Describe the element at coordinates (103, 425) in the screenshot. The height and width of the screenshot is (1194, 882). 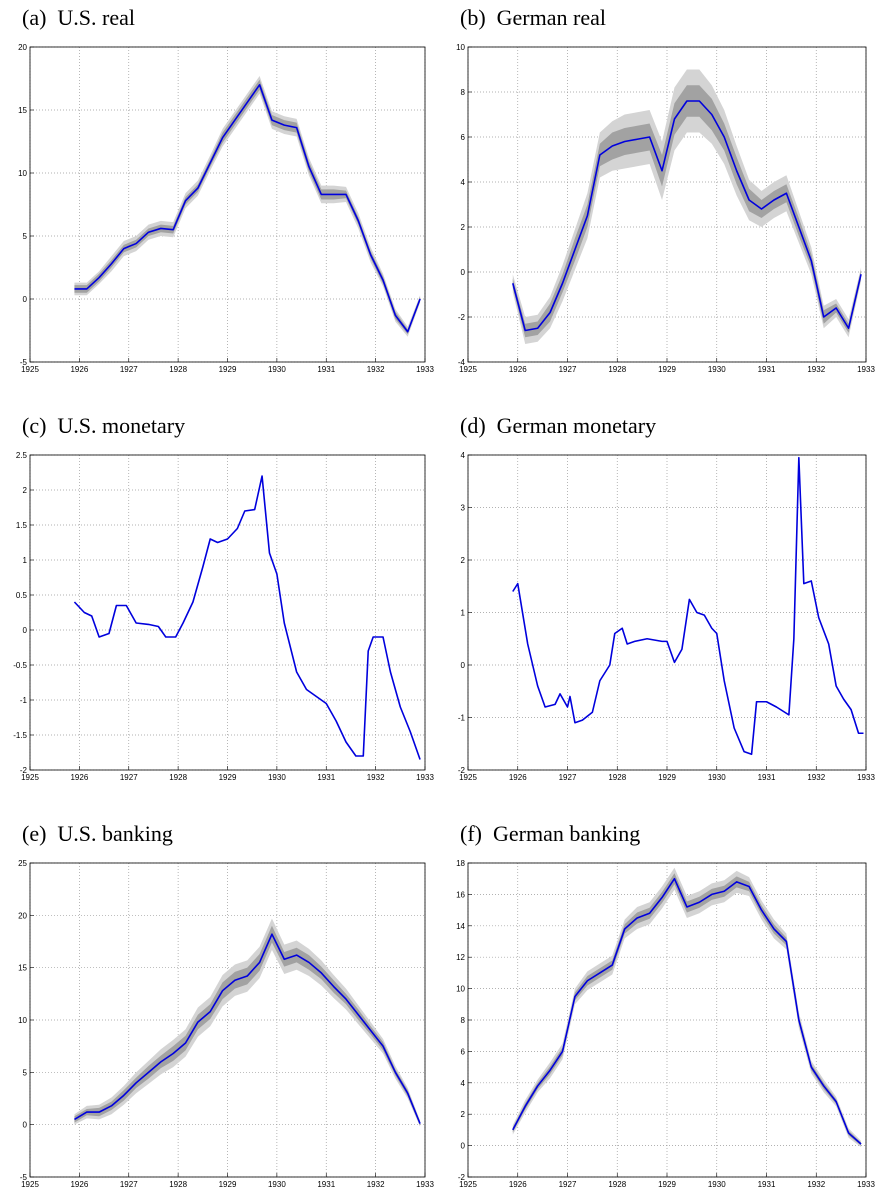
I see `panel-title: (c) U.S. monetary` at that location.